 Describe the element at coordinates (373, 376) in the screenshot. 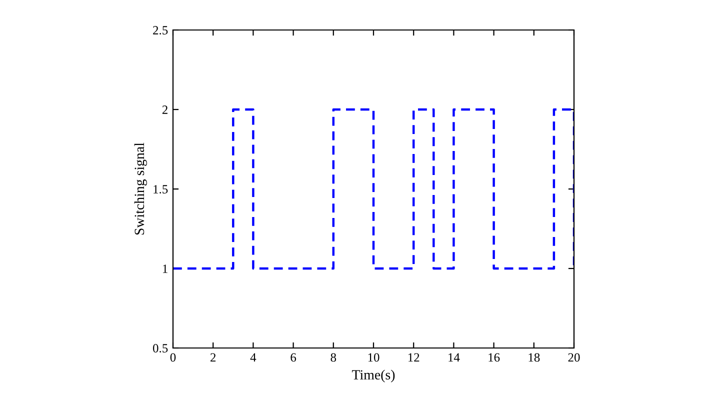

I see `x-axis-title: Time(s)` at that location.